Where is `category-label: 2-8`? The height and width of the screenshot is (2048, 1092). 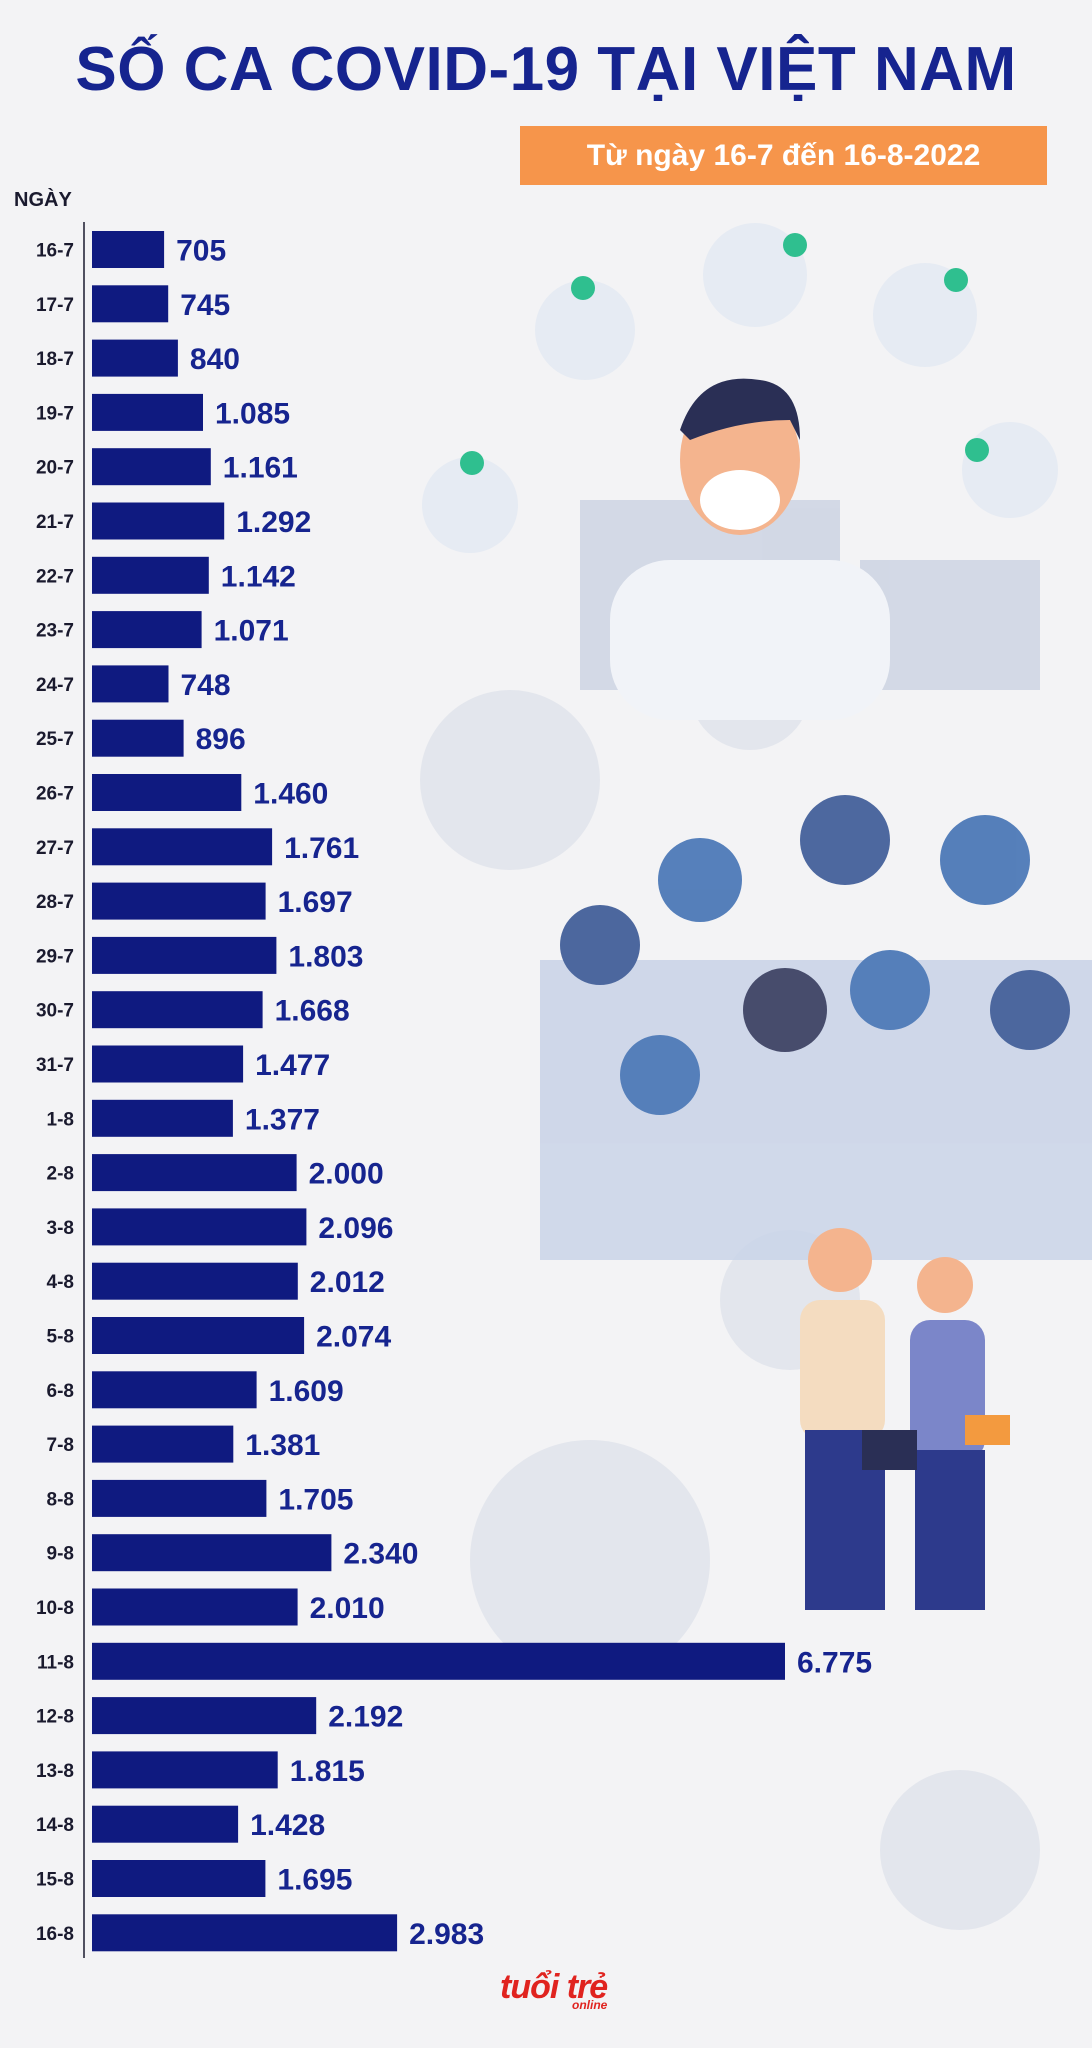 category-label: 2-8 is located at coordinates (60, 1174).